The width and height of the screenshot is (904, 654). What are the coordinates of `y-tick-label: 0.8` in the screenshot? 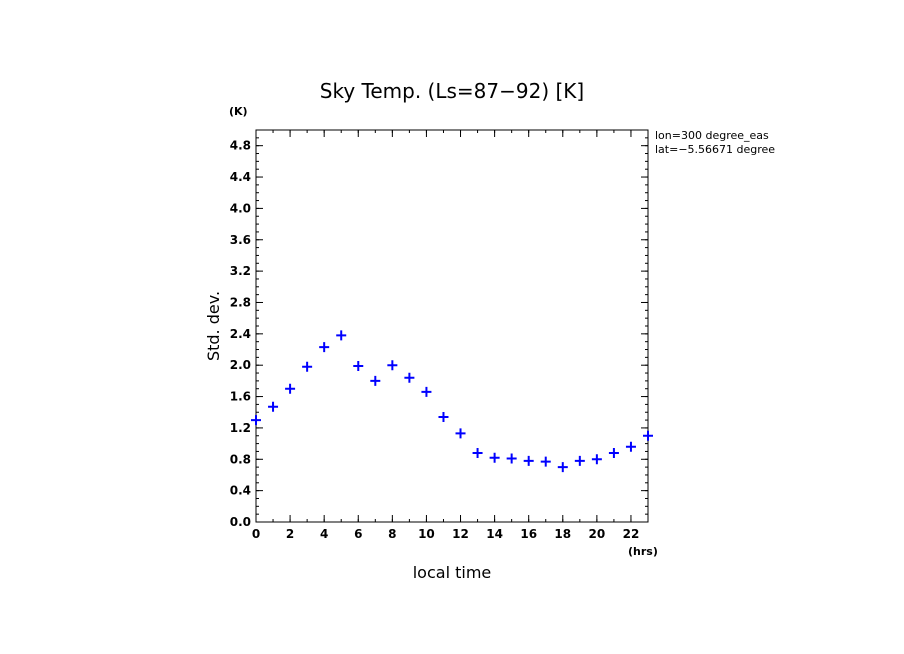 It's located at (240, 459).